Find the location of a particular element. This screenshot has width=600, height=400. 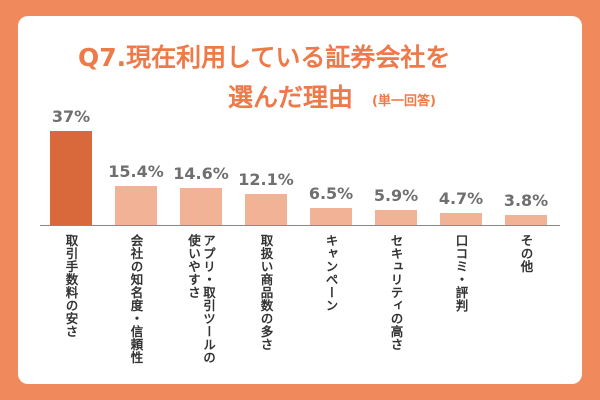

subtitle: (単一回答) is located at coordinates (404, 101).